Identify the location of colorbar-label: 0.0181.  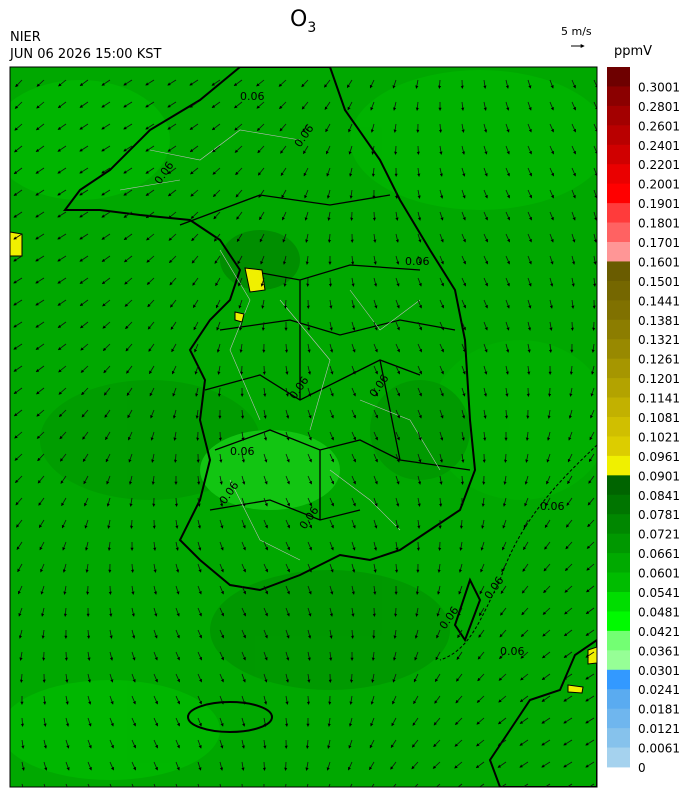
(659, 710).